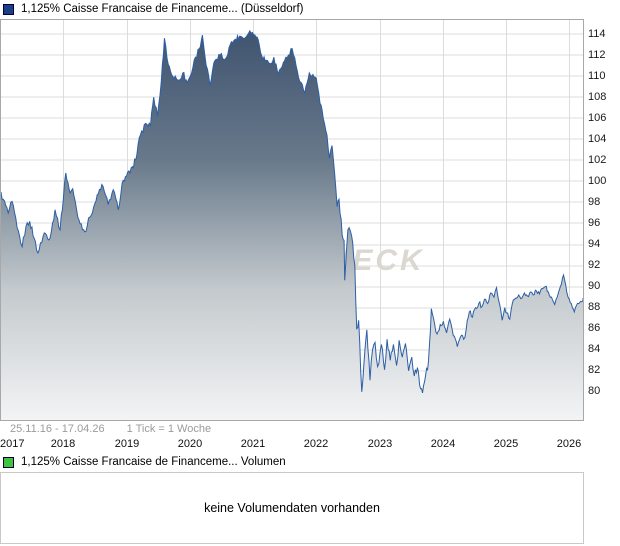  Describe the element at coordinates (597, 54) in the screenshot. I see `y-tick-label: 112` at that location.